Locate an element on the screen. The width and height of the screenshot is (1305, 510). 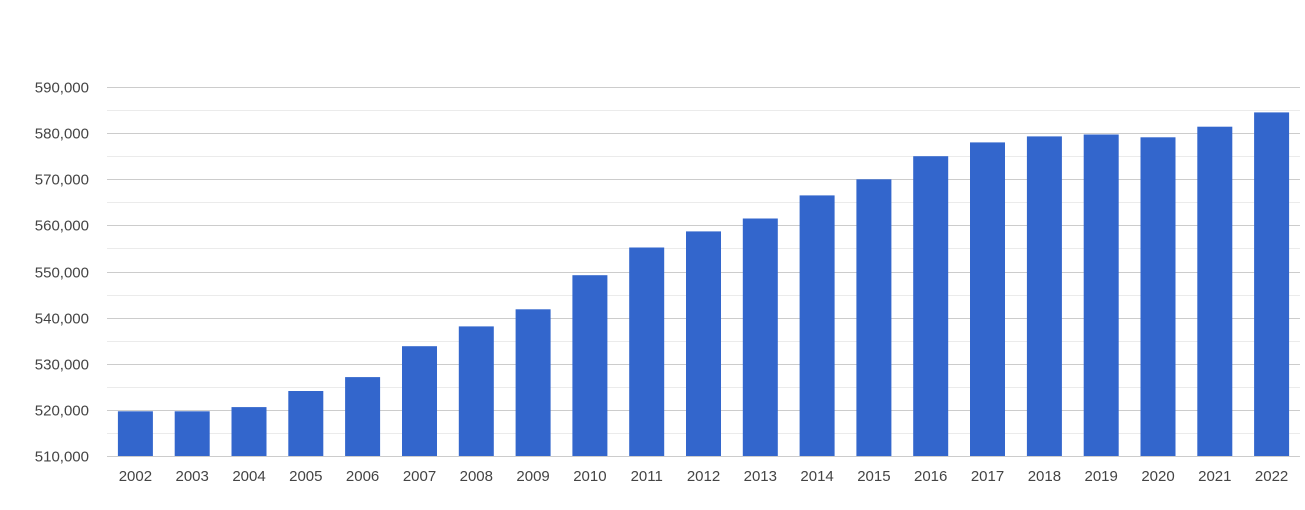
x-tick-label: 2014 is located at coordinates (816, 476).